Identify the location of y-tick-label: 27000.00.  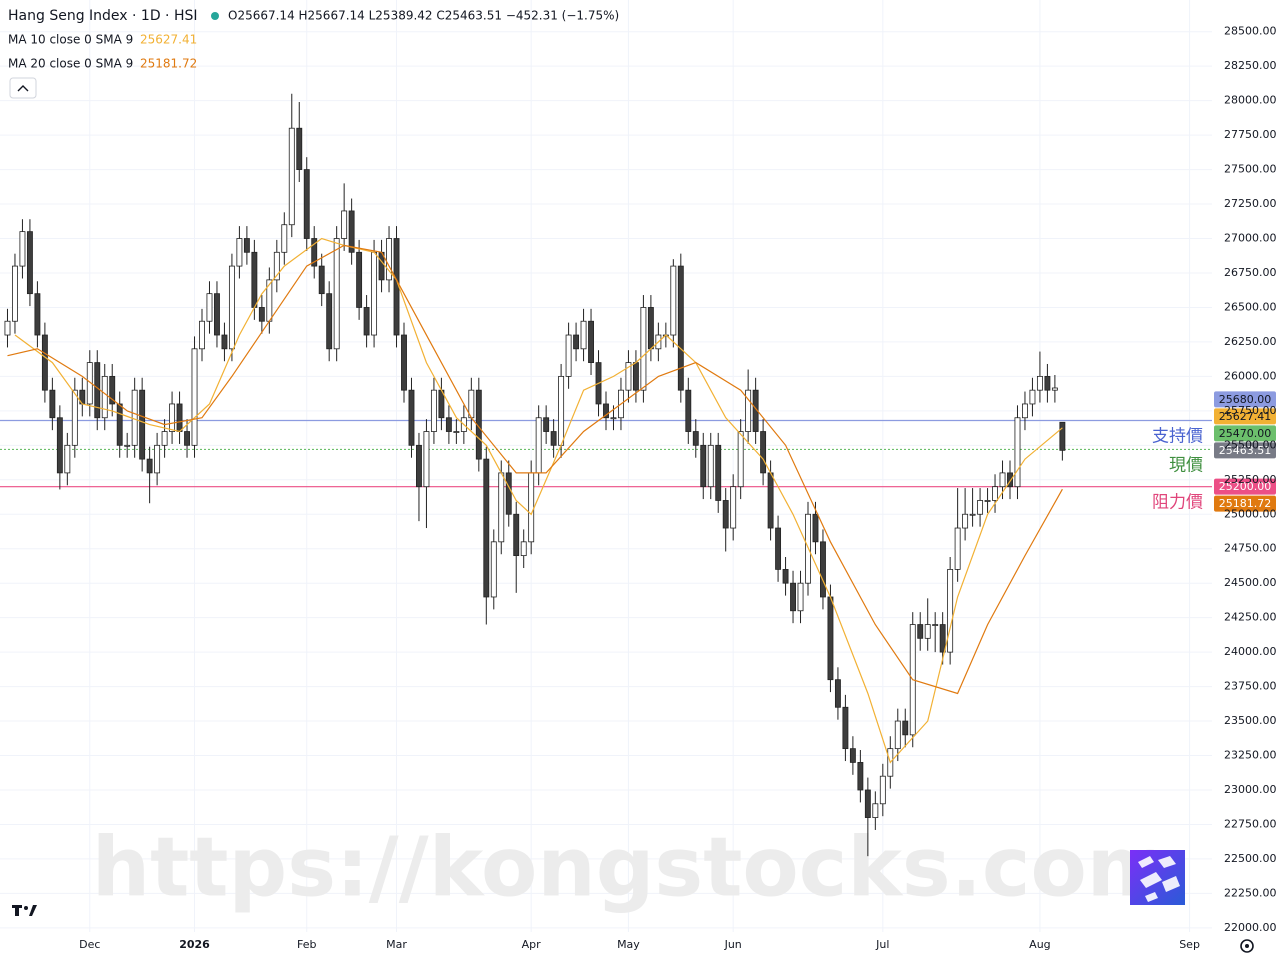
(1250, 238).